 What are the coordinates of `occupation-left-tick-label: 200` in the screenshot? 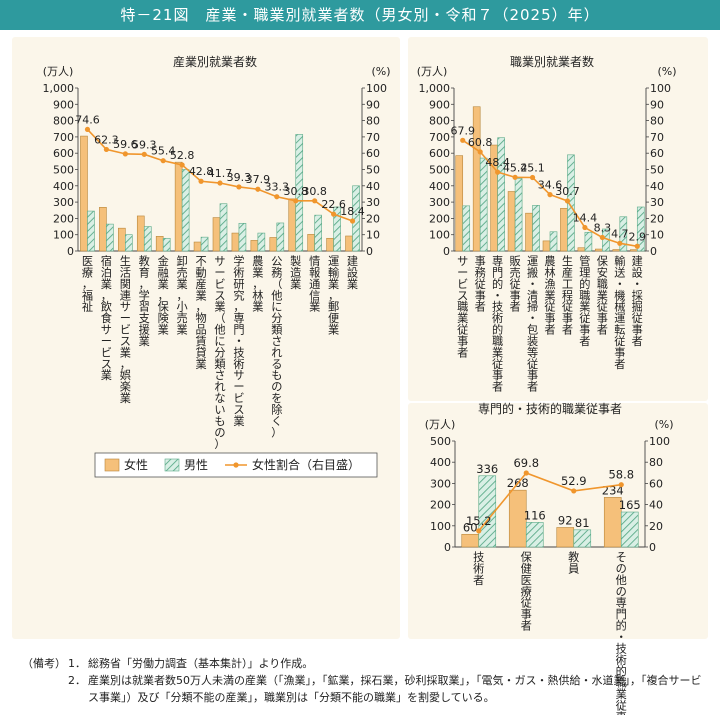 It's located at (439, 218).